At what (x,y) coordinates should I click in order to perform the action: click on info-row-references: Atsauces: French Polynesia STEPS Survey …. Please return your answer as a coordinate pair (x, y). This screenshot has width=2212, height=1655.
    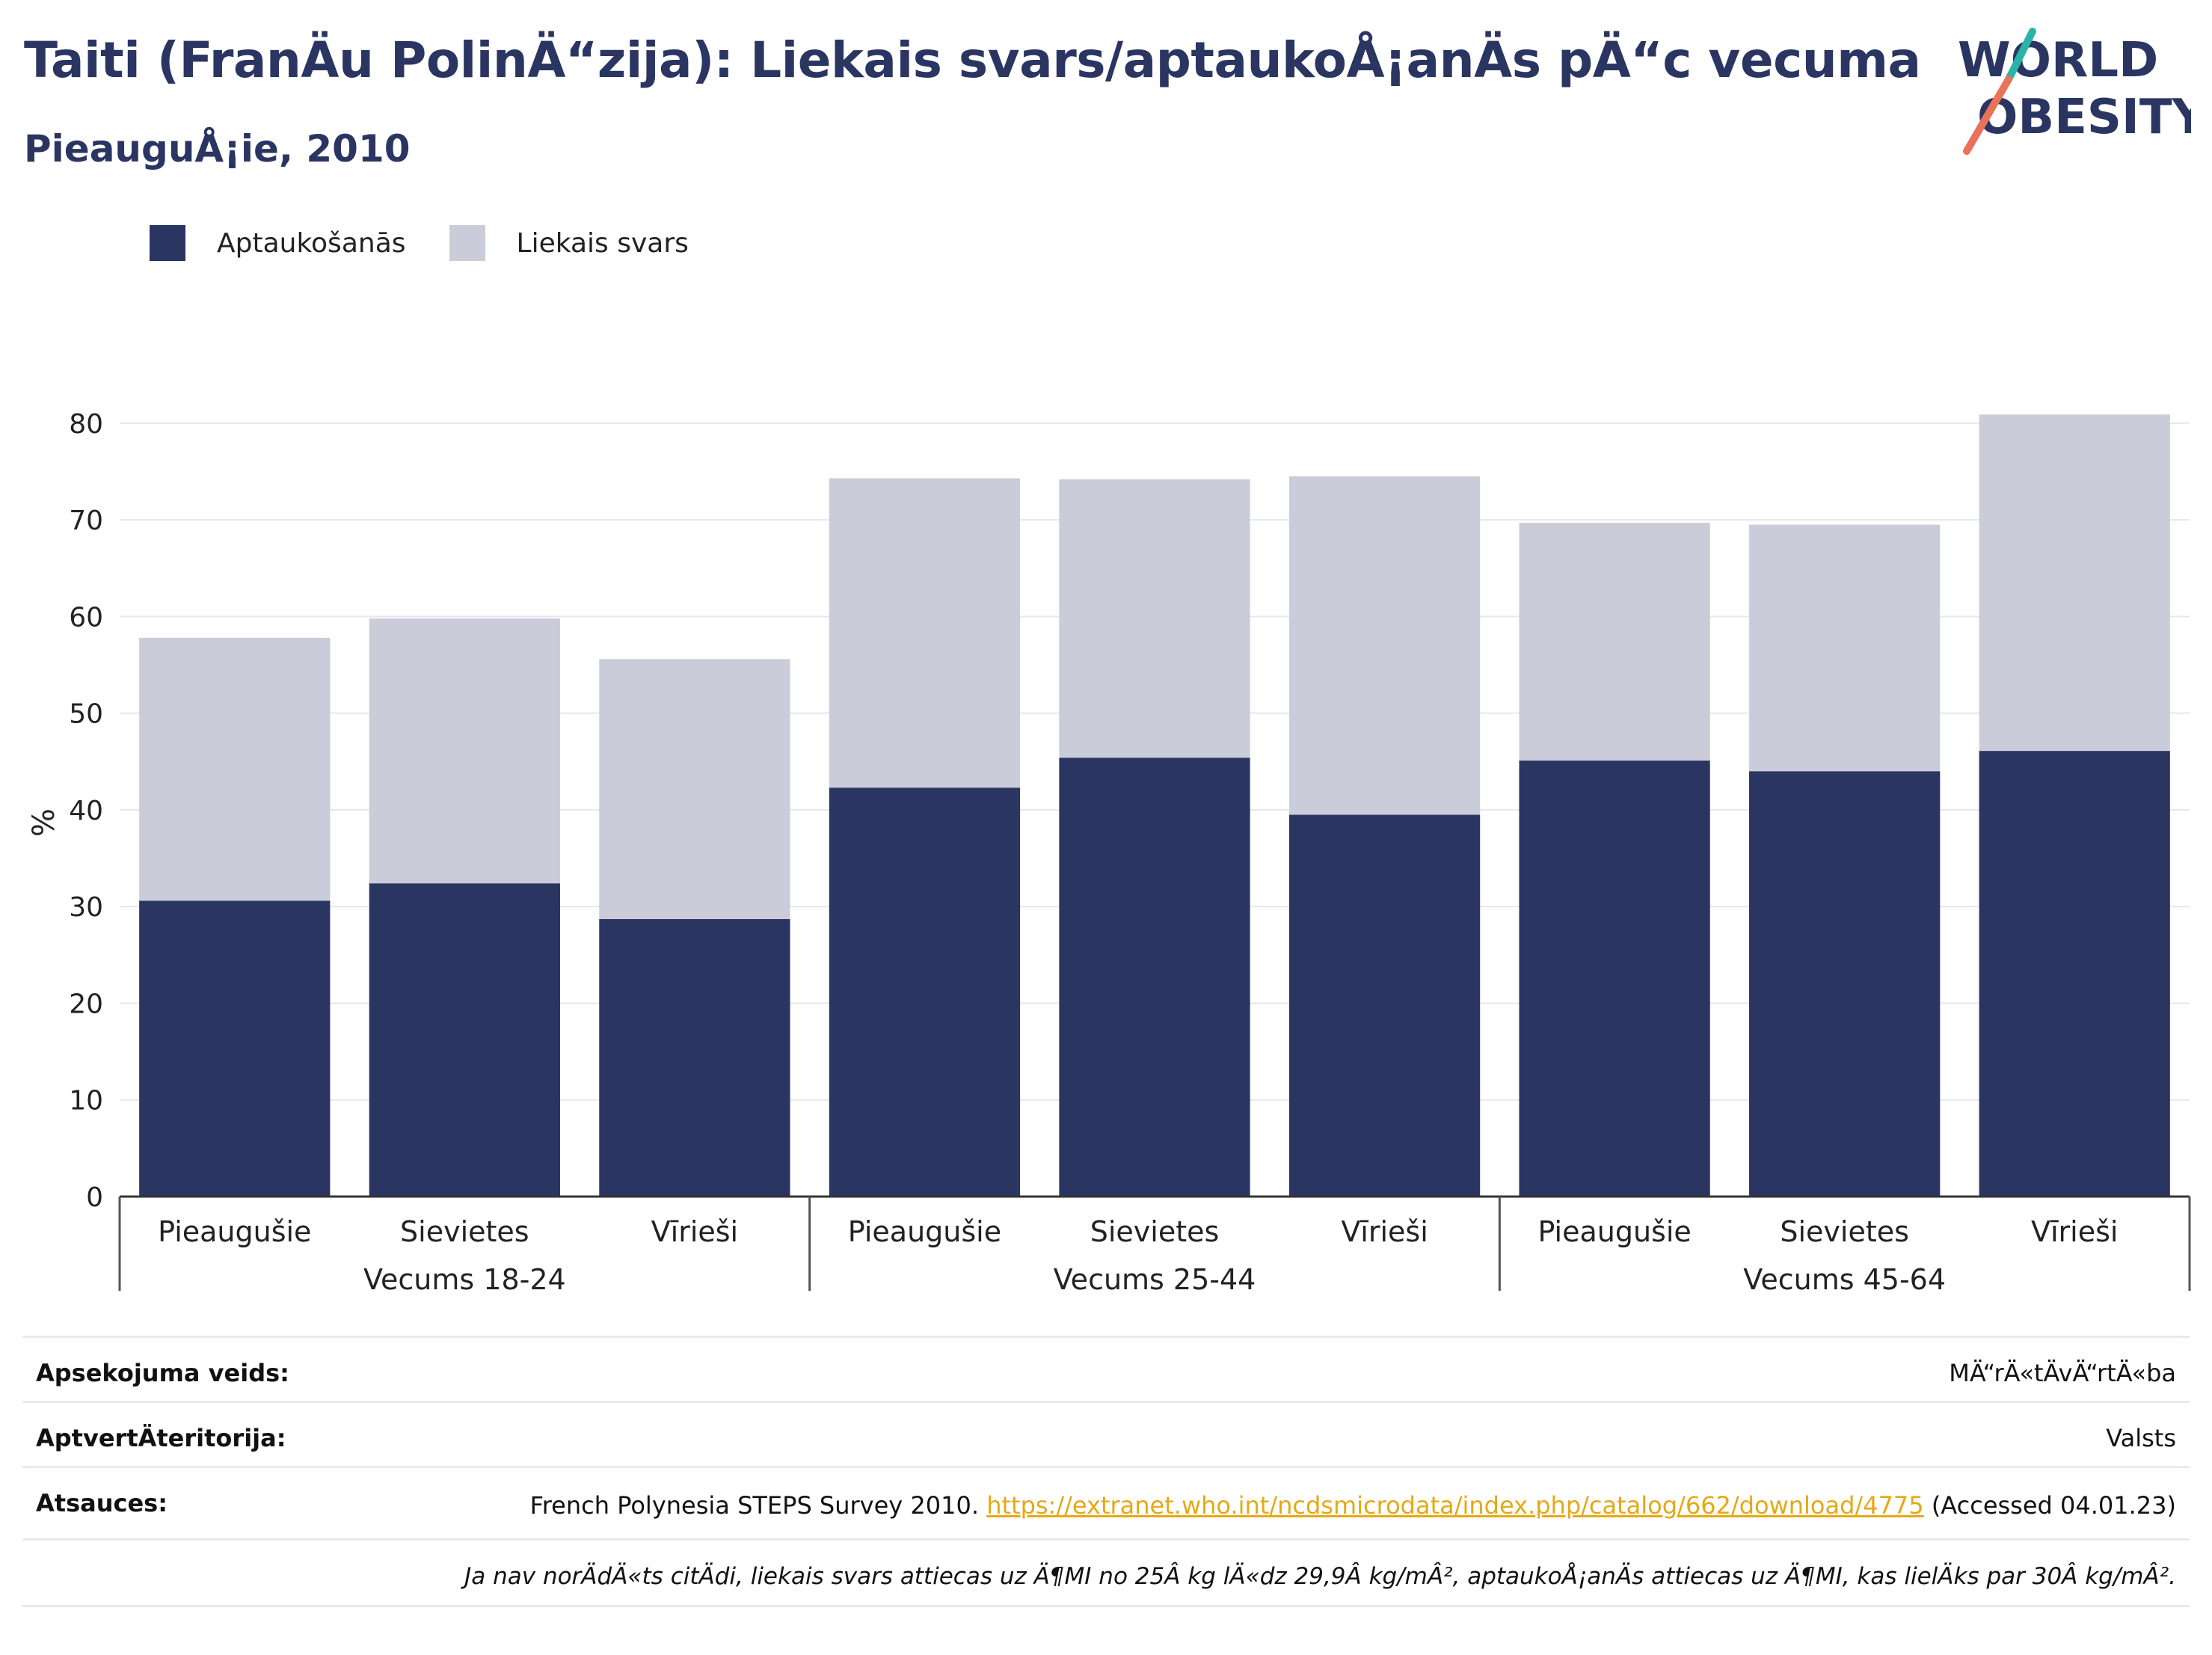
    Looking at the image, I should click on (1106, 1502).